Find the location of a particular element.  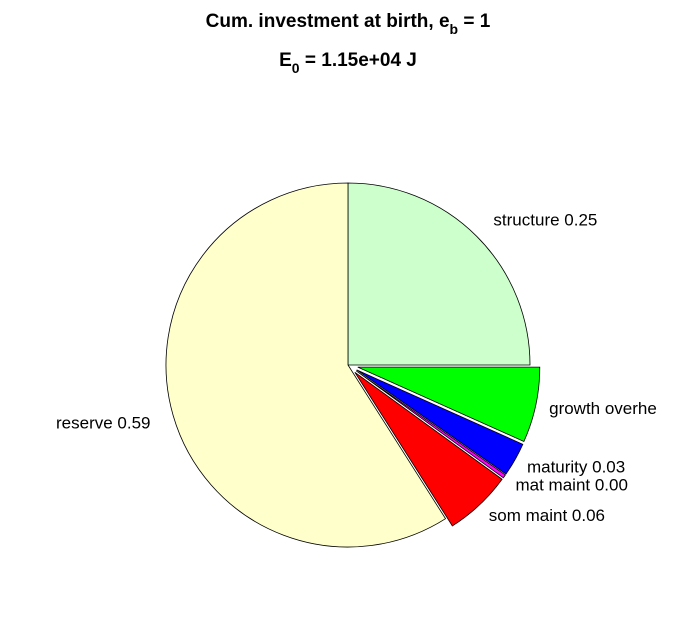

slice-label: som maint 0.06 is located at coordinates (547, 515).